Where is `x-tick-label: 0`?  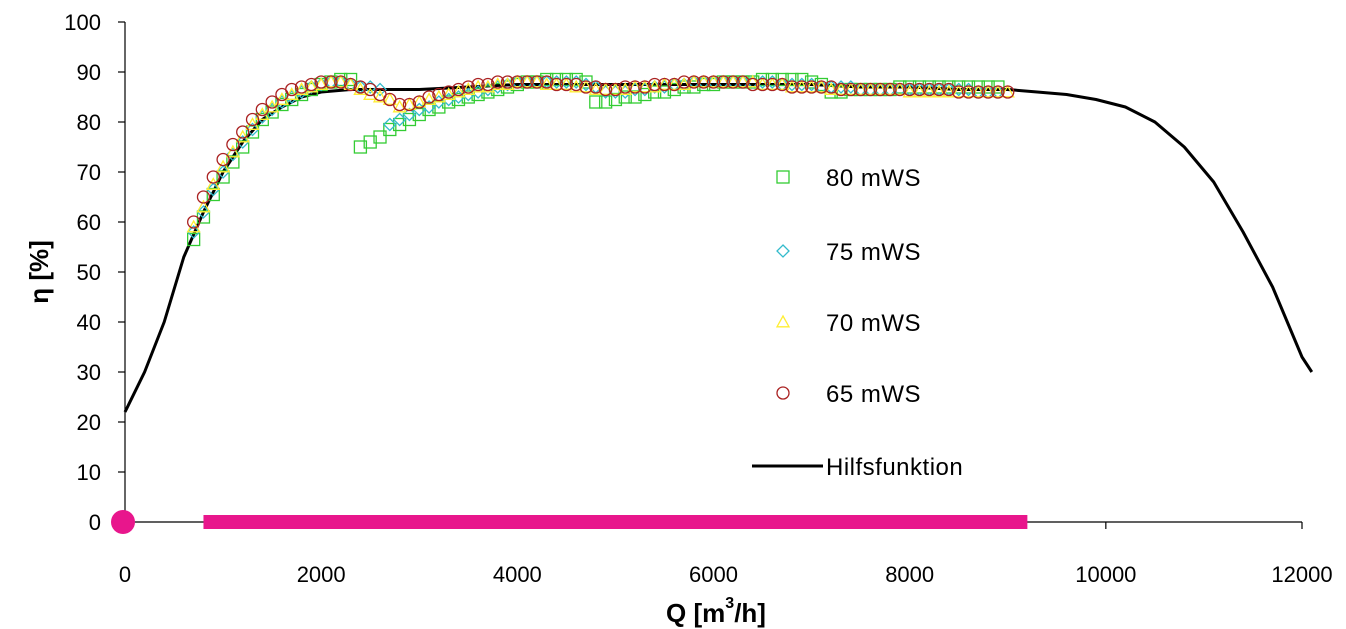 x-tick-label: 0 is located at coordinates (125, 574).